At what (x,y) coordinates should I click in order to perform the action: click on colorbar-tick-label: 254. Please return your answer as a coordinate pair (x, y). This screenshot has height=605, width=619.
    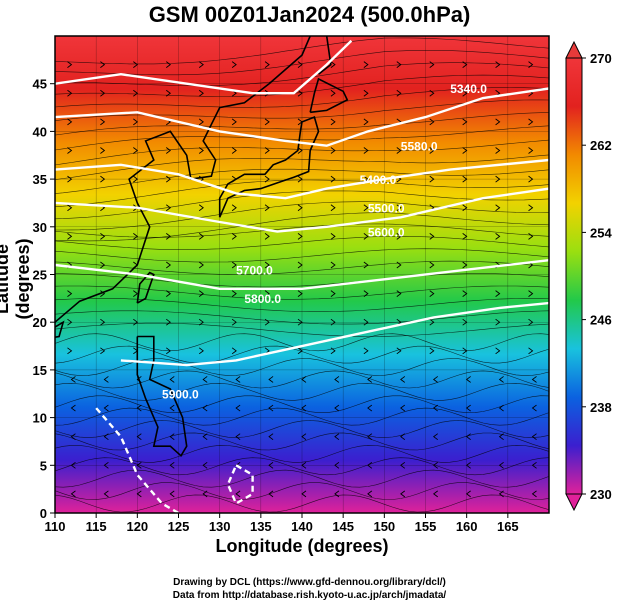
    Looking at the image, I should click on (601, 232).